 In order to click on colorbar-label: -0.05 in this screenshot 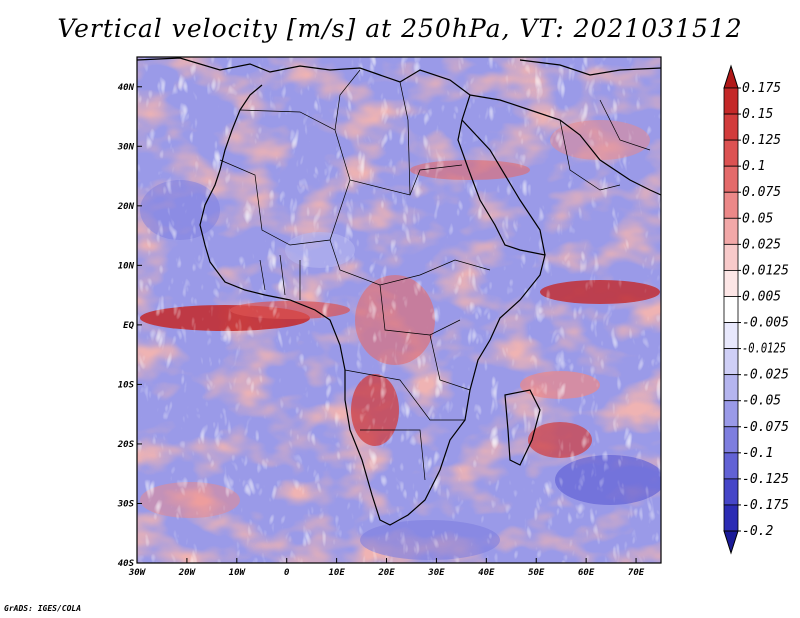, I will do `click(761, 401)`.